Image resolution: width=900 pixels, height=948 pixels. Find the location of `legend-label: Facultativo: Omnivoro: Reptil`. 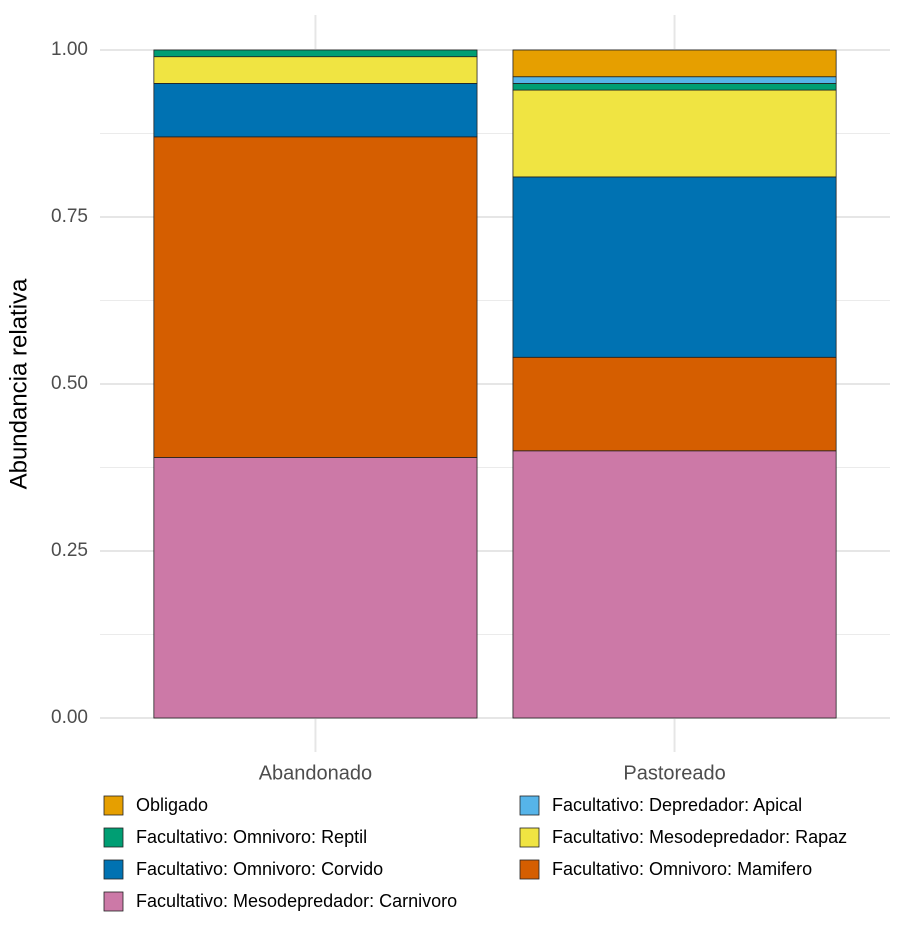

legend-label: Facultativo: Omnivoro: Reptil is located at coordinates (251, 837).